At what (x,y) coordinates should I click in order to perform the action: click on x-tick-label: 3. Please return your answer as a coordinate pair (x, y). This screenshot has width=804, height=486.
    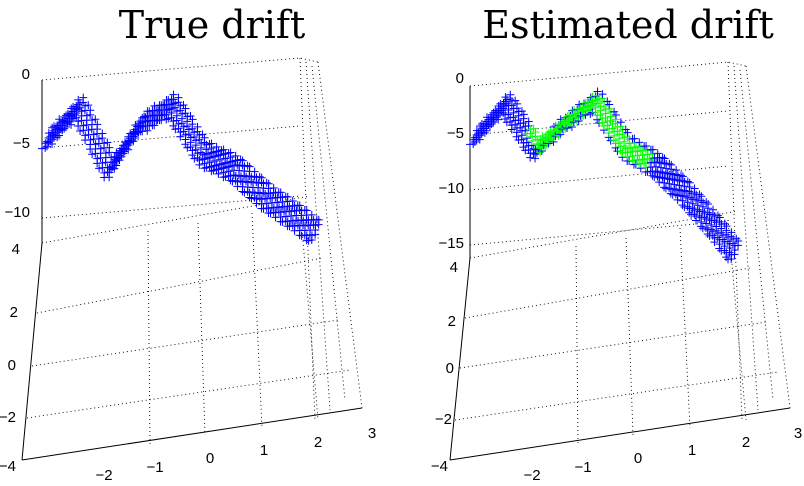
    Looking at the image, I should click on (372, 433).